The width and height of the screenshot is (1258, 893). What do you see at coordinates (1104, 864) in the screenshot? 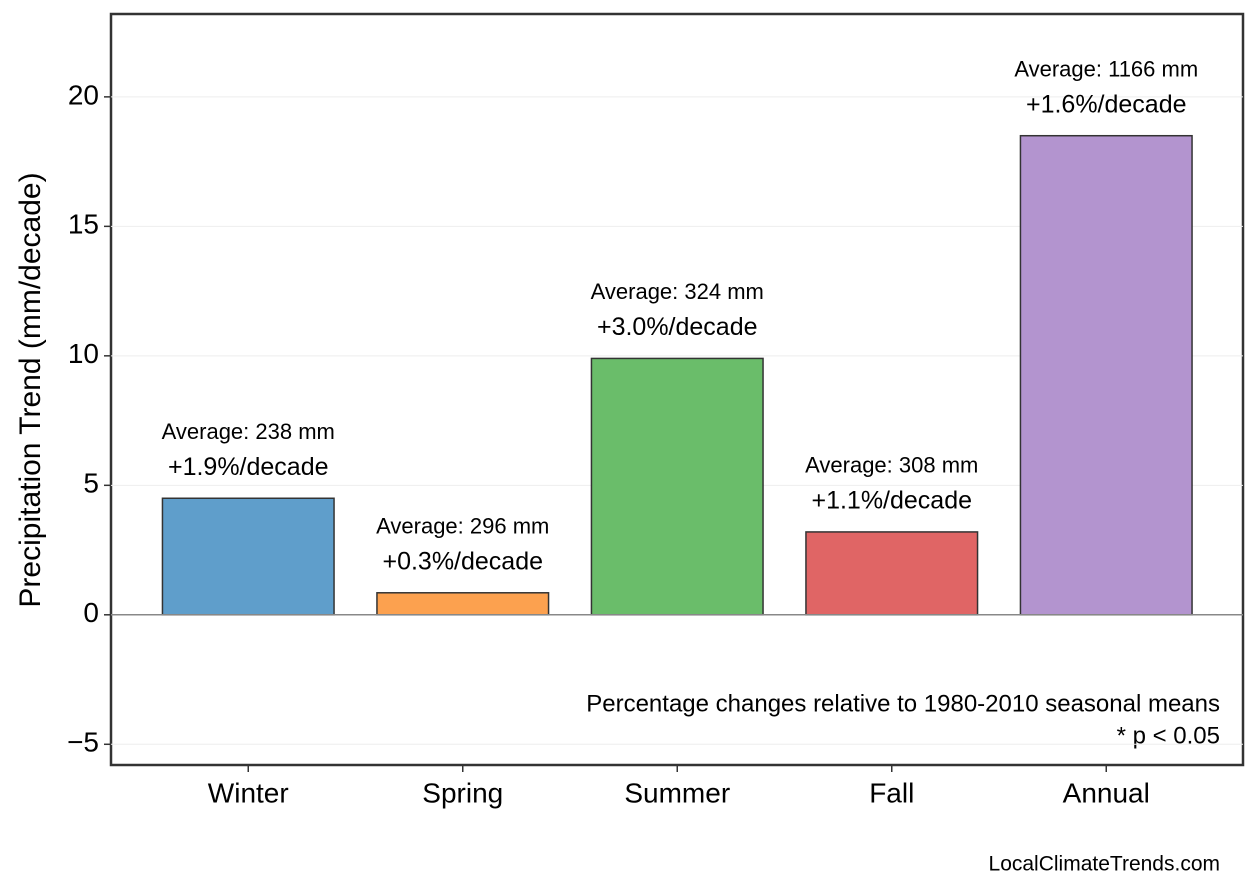
I see `source: LocalClimateTrends.com` at bounding box center [1104, 864].